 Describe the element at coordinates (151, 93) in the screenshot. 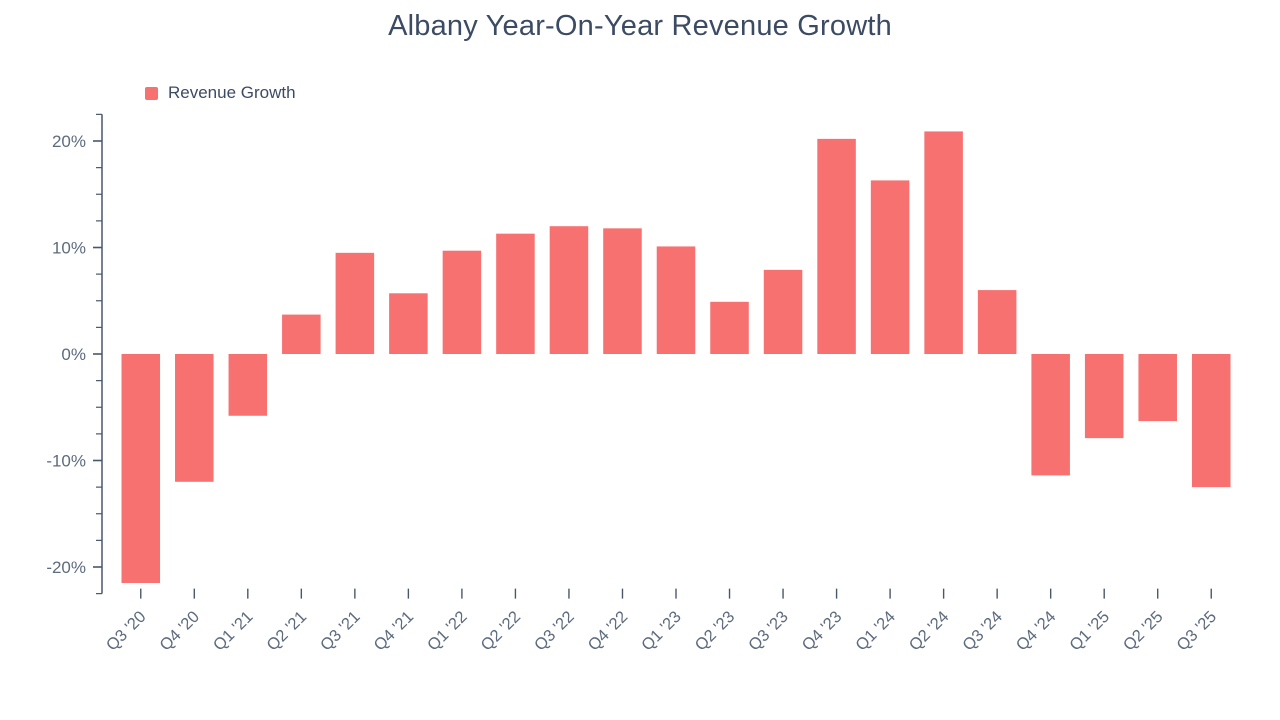

I see `legend-swatch` at that location.